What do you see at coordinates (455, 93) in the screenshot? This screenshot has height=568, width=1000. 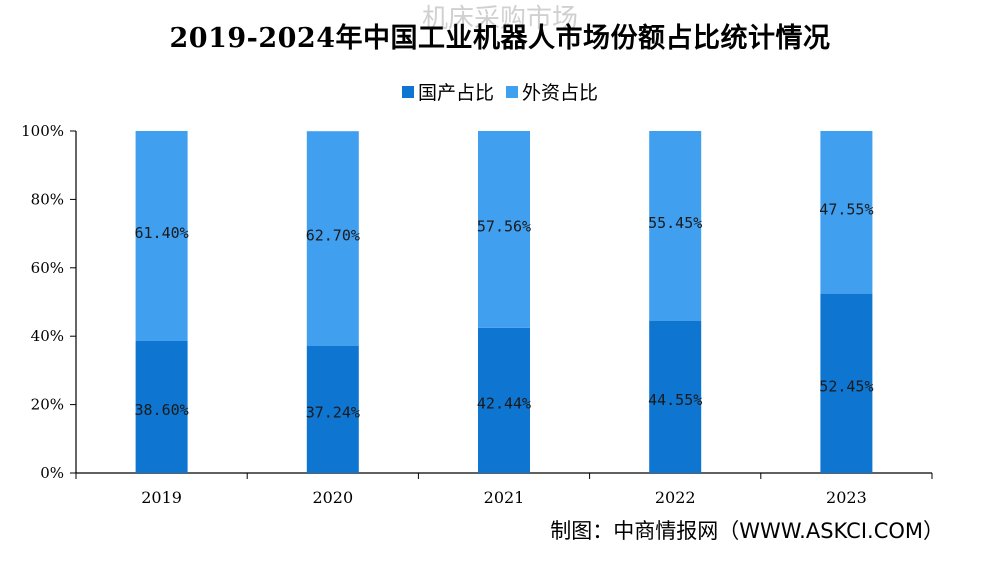 I see `legend-label-domestic: 国产占比` at bounding box center [455, 93].